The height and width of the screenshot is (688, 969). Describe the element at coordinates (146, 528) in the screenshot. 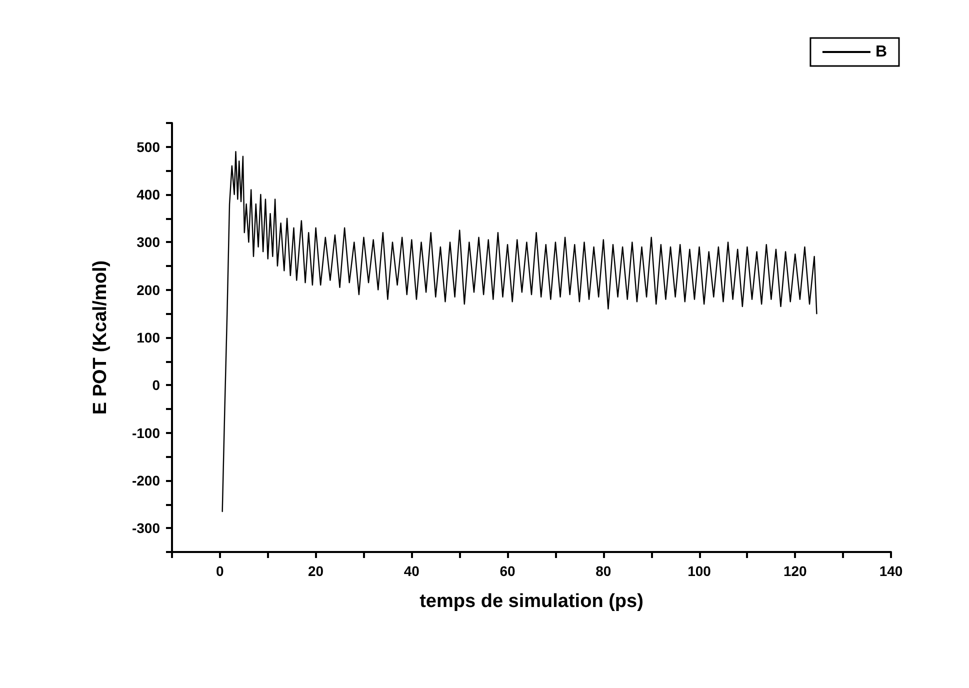

I see `y-tick-label: -300` at that location.